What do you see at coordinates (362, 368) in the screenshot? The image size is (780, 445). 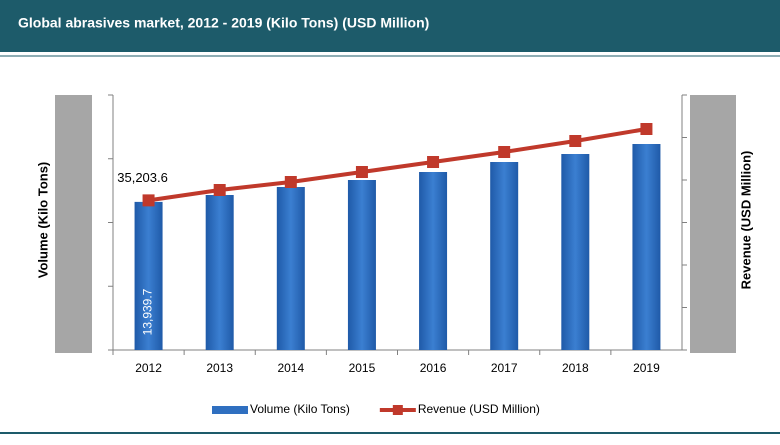 I see `x-tick-label: 2015` at bounding box center [362, 368].